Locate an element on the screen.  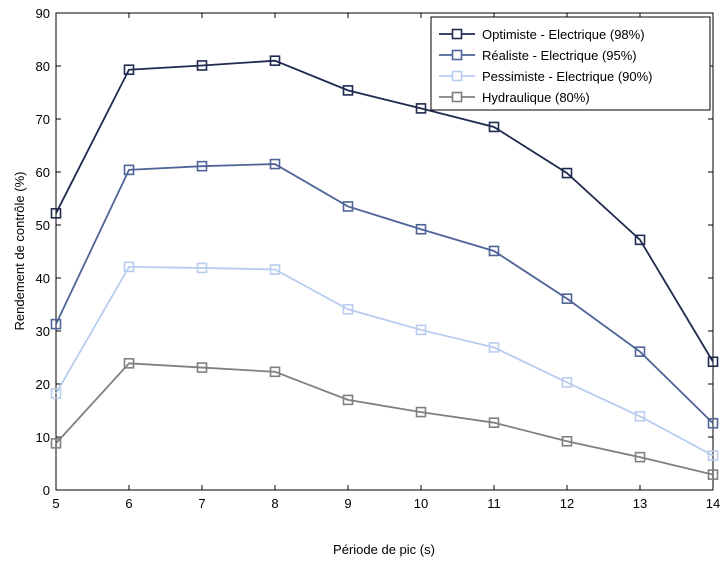
x-tick-label: 13 is located at coordinates (640, 503).